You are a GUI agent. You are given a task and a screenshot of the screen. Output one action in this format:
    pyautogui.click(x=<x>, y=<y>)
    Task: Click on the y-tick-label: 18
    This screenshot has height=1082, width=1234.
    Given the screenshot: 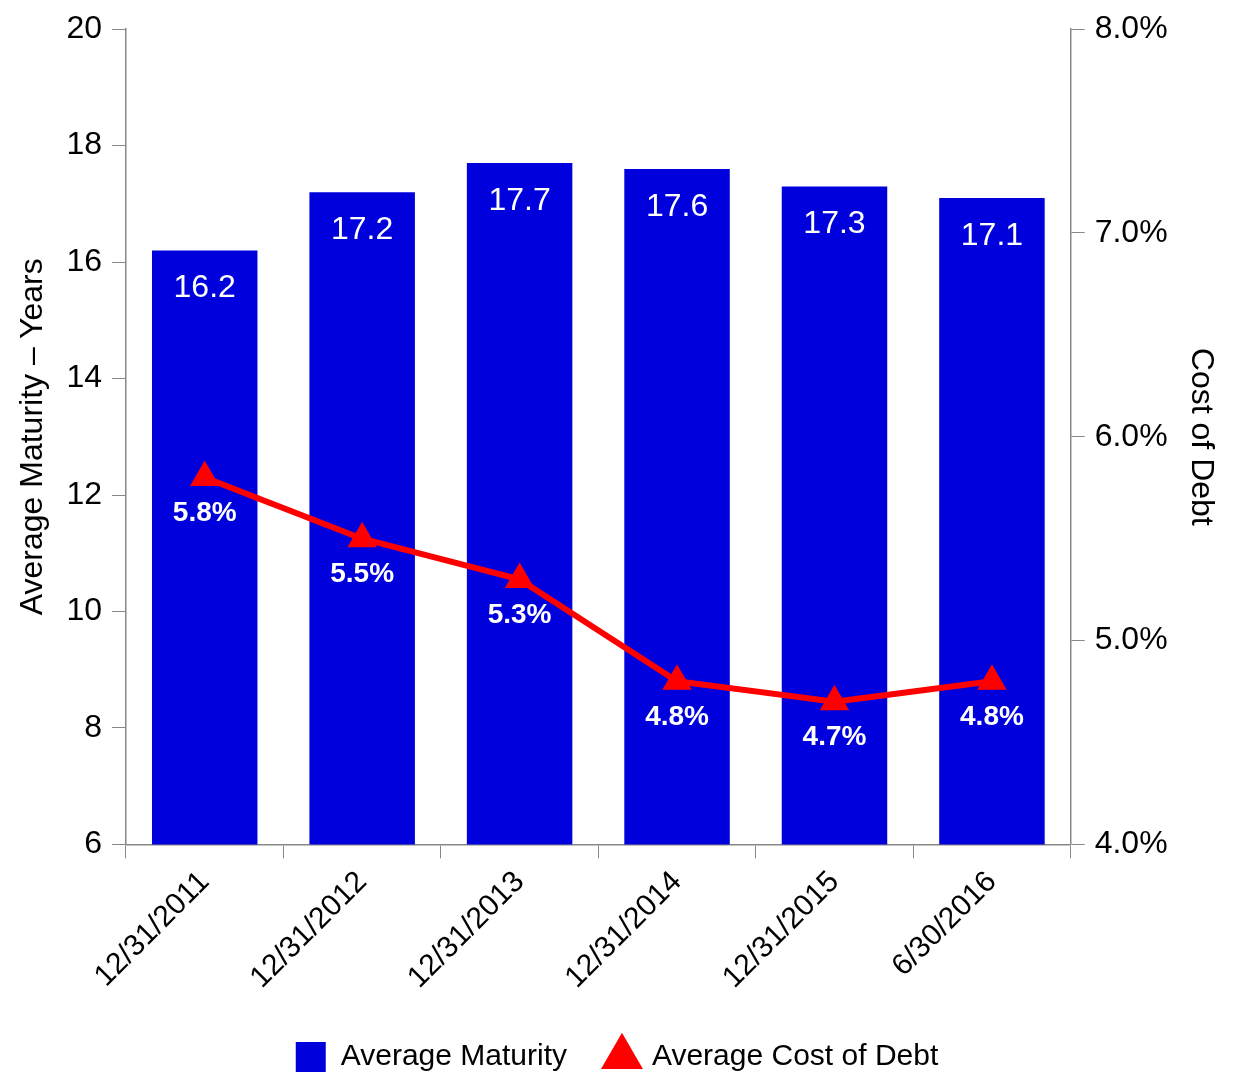 What is the action you would take?
    pyautogui.click(x=84, y=143)
    